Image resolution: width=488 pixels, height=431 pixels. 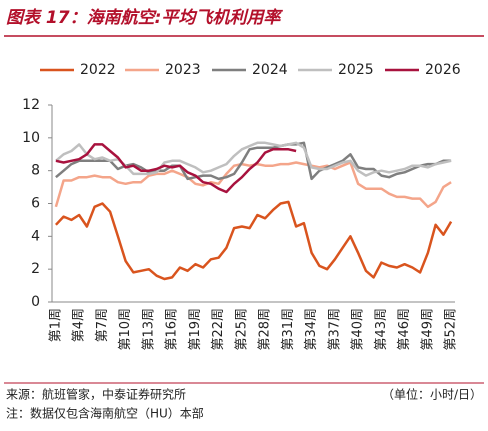 What do you see at coordinates (183, 70) in the screenshot?
I see `legend-label: 2023` at bounding box center [183, 70].